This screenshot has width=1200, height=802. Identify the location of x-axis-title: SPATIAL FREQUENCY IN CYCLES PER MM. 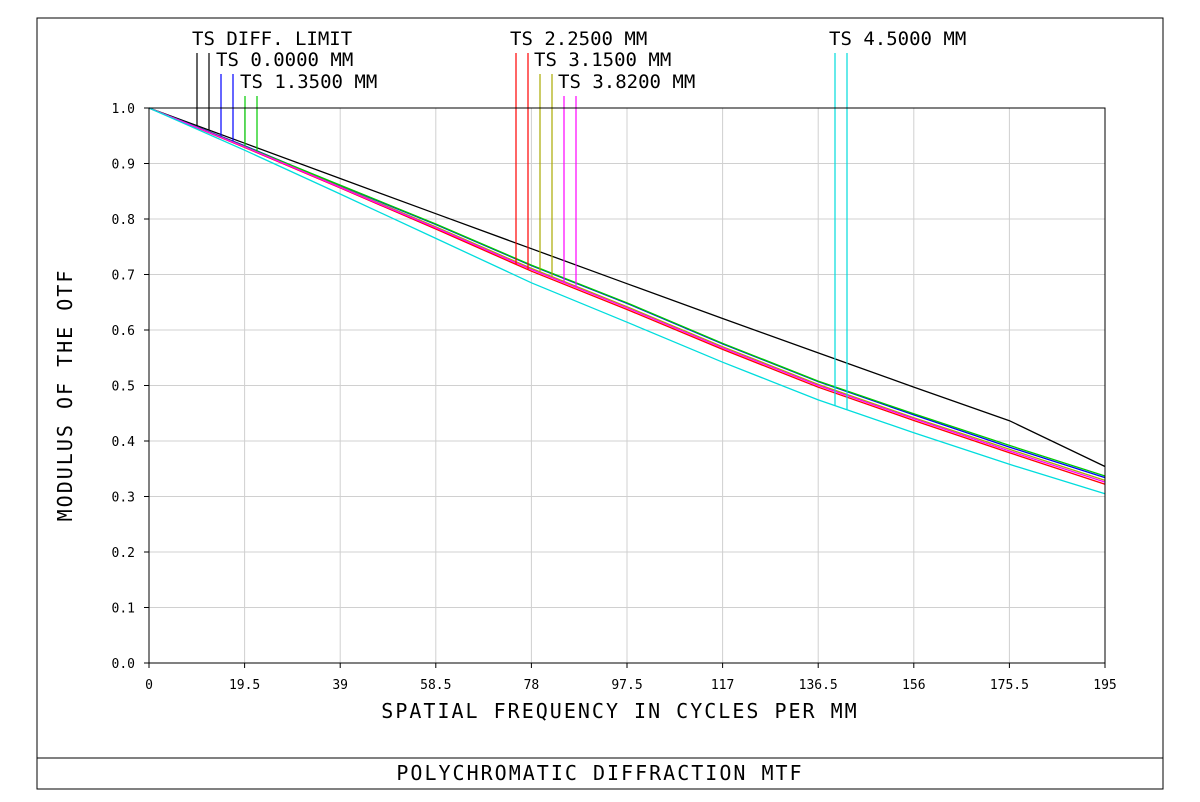
(619, 711).